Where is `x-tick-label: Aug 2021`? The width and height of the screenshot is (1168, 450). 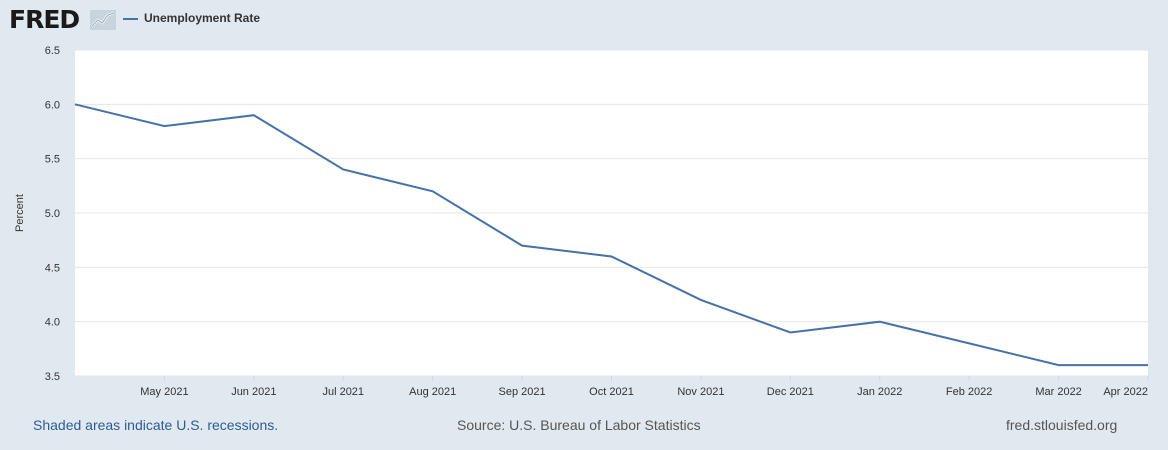 x-tick-label: Aug 2021 is located at coordinates (432, 392).